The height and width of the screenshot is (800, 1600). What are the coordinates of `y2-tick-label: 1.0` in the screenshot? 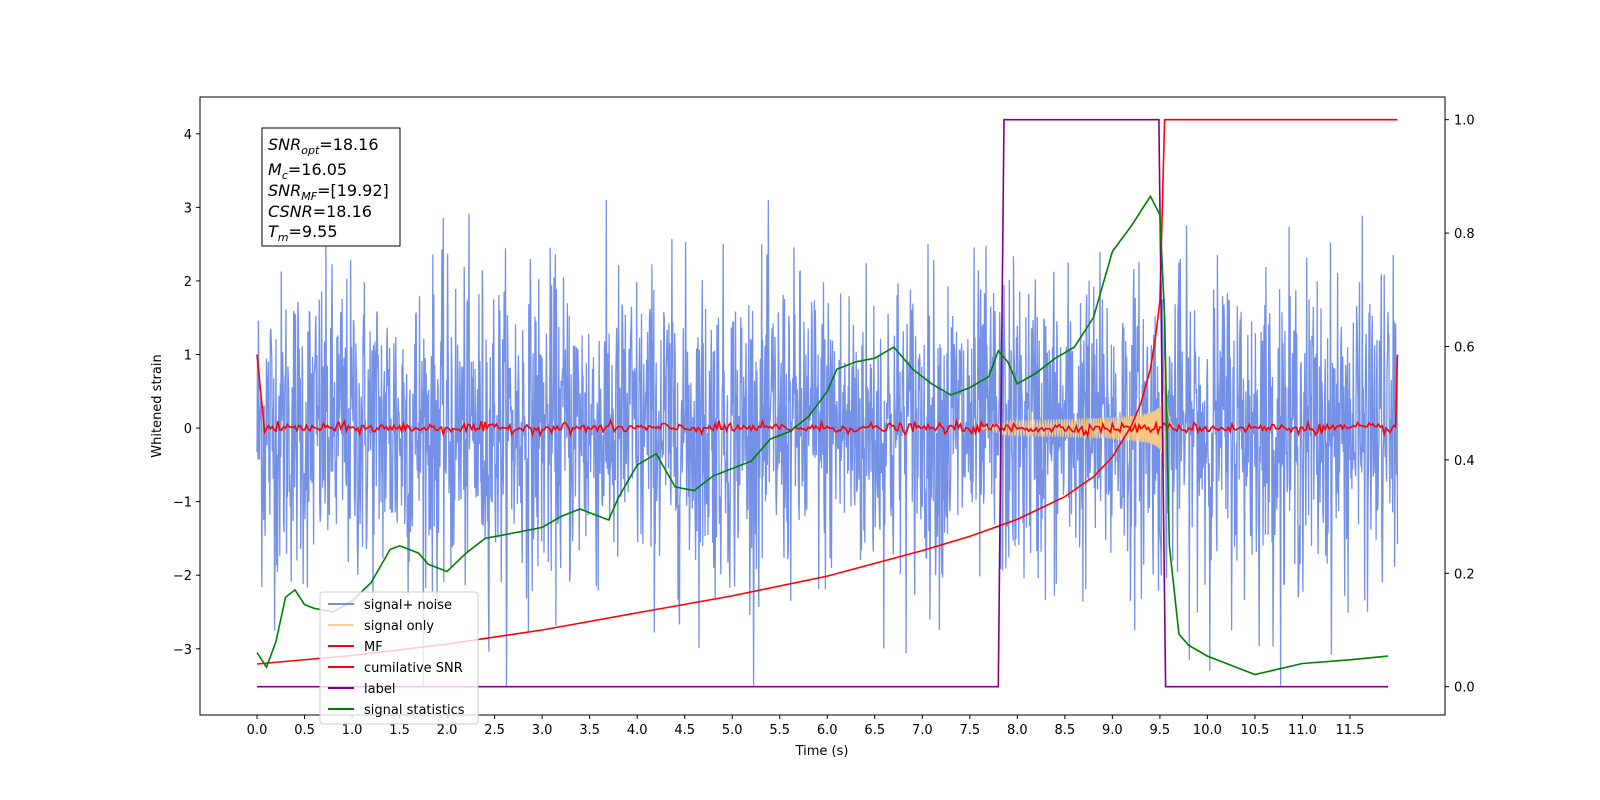 It's located at (1464, 121).